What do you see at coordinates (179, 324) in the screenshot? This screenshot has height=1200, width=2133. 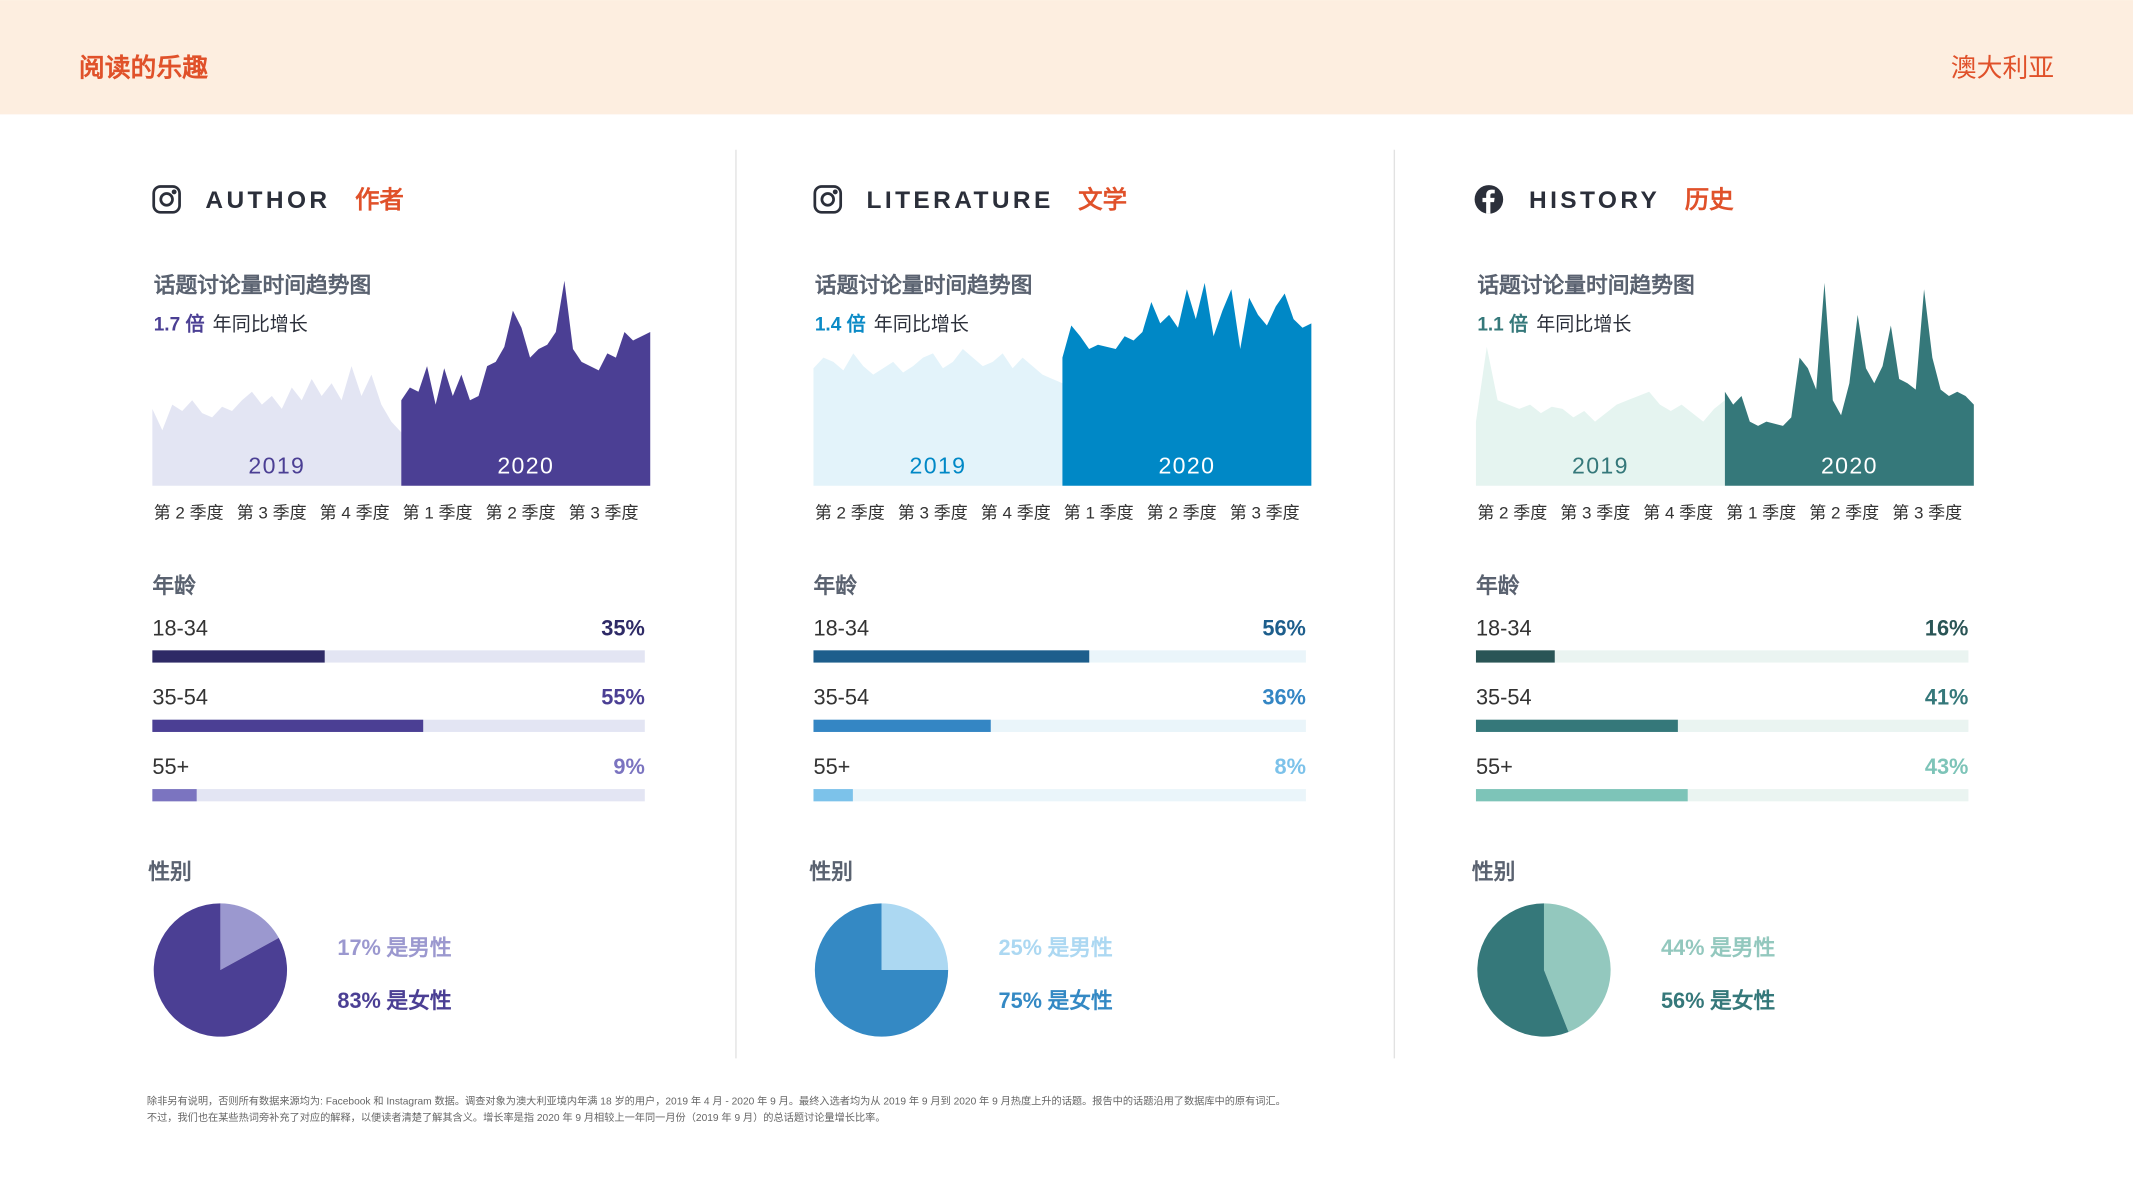 I see `growth-value: 1.7 倍` at bounding box center [179, 324].